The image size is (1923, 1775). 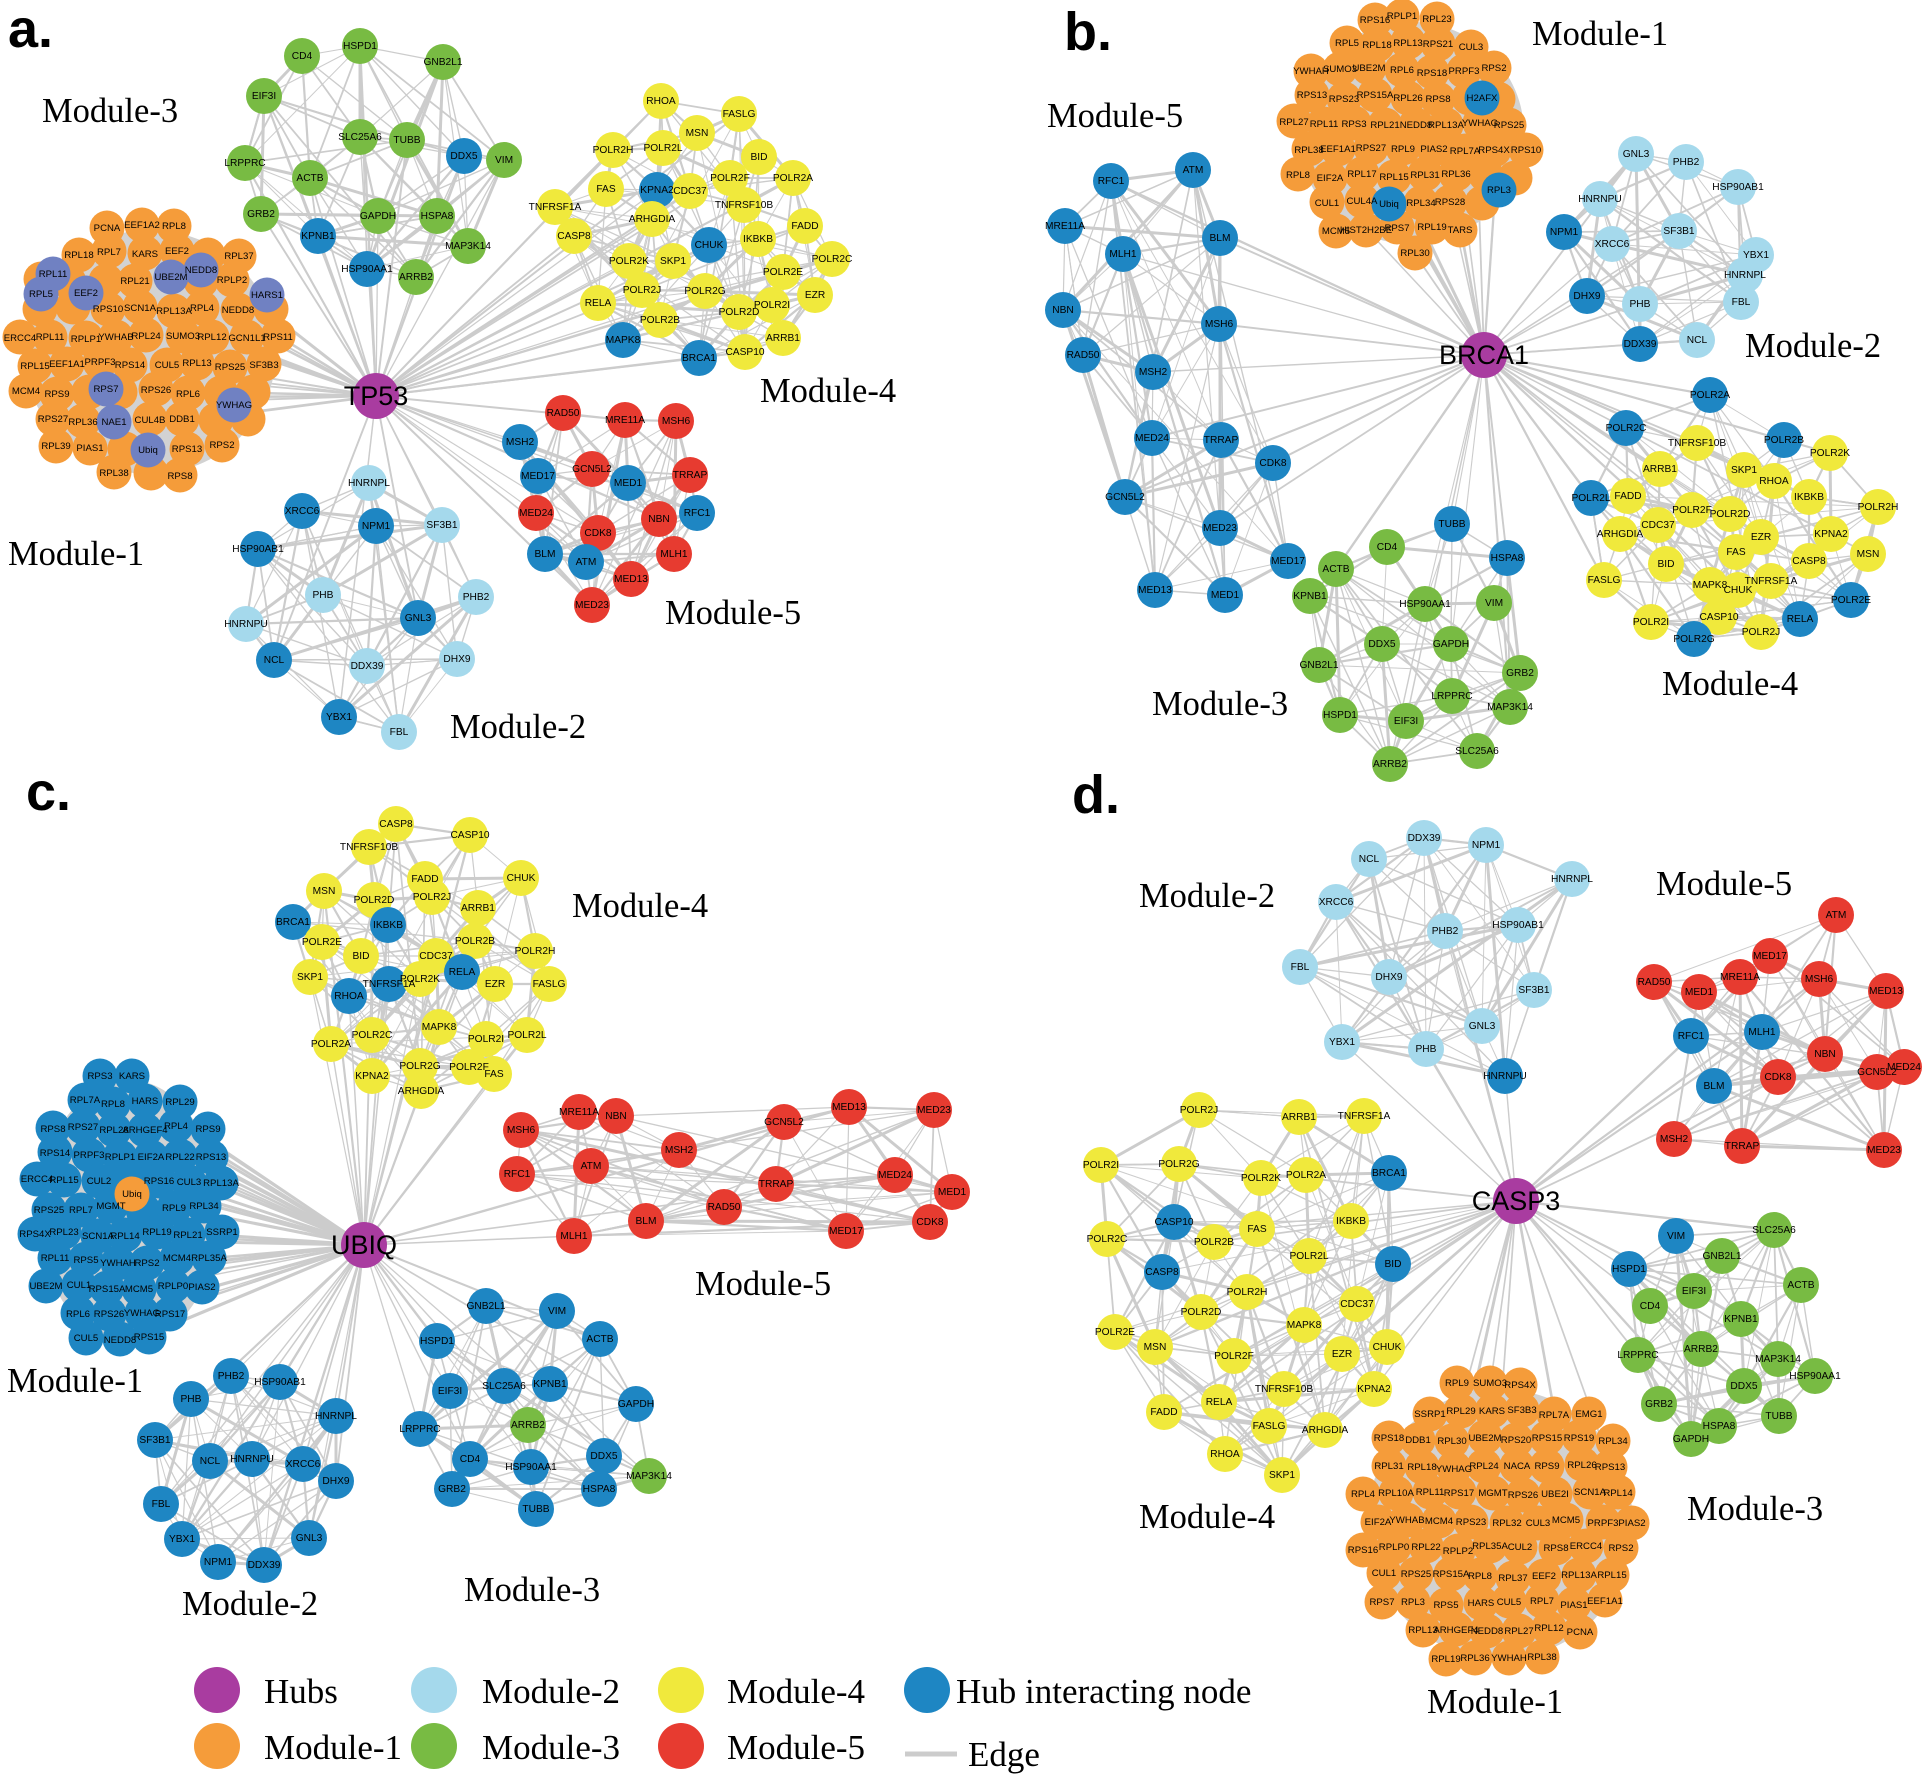 I want to click on svg-text: KARS, so click(x=145, y=254).